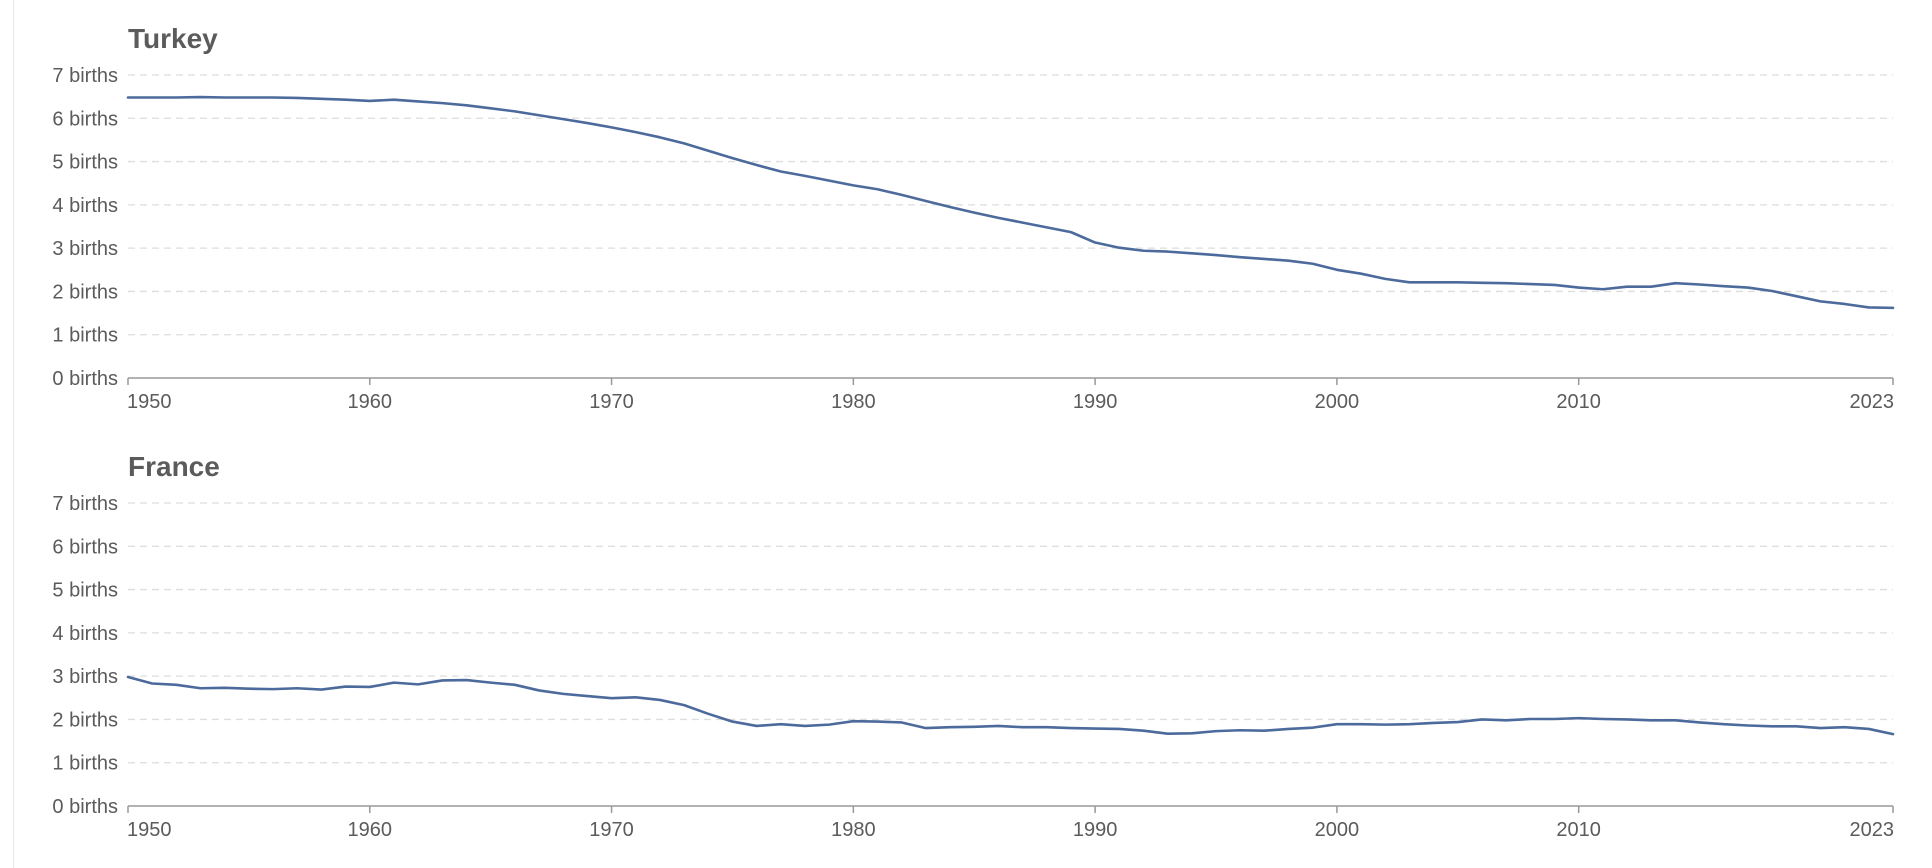 This screenshot has width=1932, height=868. What do you see at coordinates (174, 466) in the screenshot?
I see `panel-title: France` at bounding box center [174, 466].